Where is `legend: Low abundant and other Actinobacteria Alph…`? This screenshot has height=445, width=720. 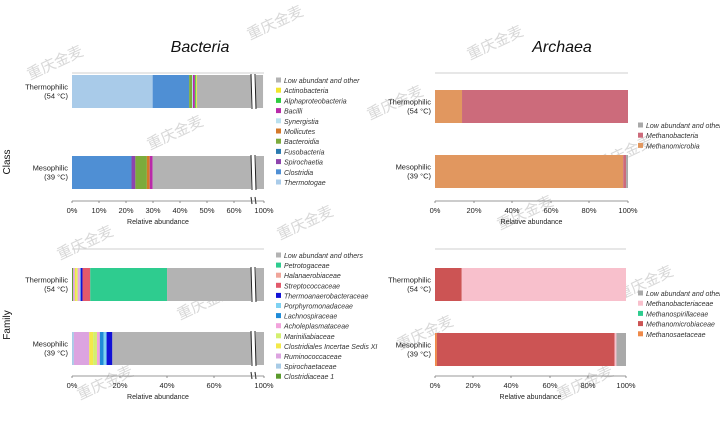 legend: Low abundant and other Actinobacteria Alph… is located at coordinates (318, 132).